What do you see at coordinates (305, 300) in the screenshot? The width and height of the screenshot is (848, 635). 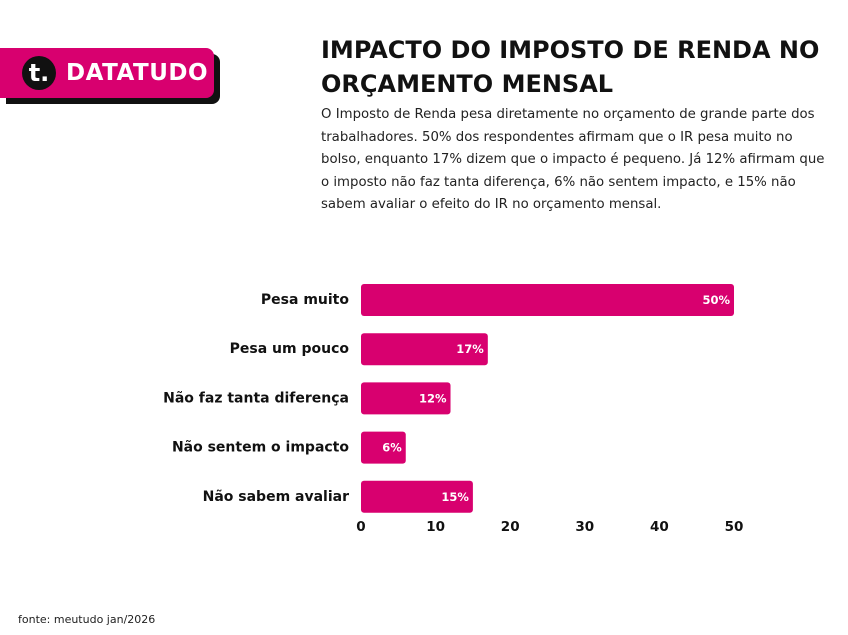 I see `category-label: Pesa muito` at bounding box center [305, 300].